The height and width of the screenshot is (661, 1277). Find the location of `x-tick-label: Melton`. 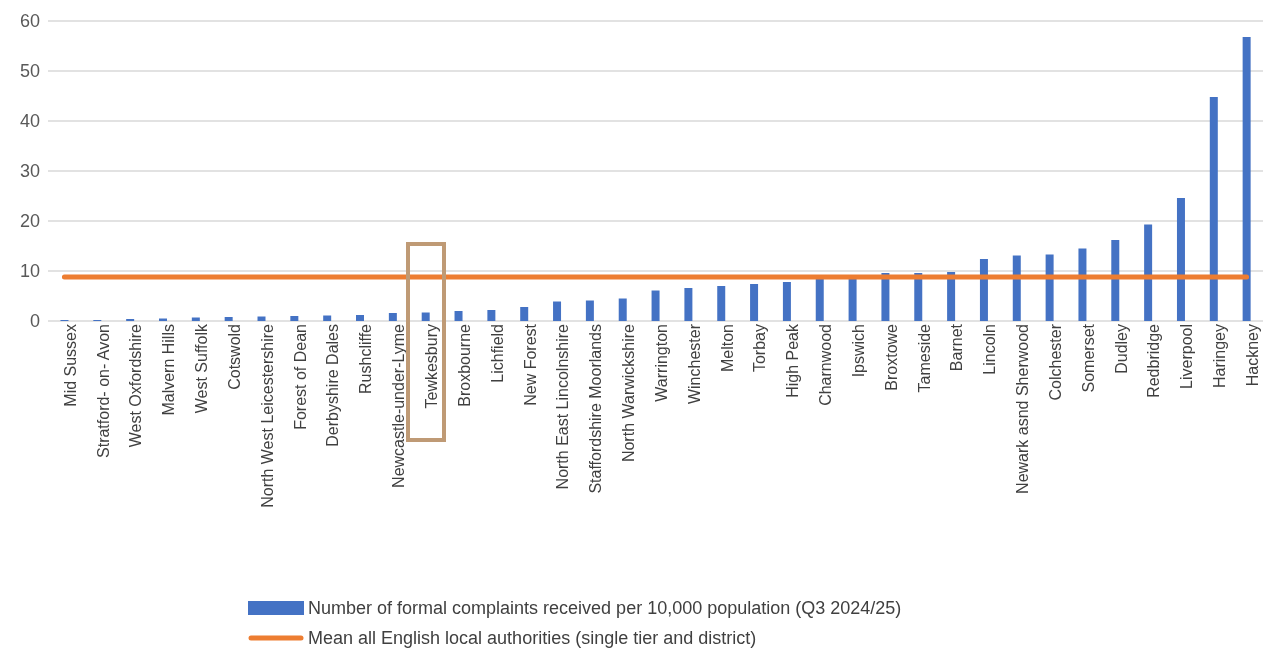

x-tick-label: Melton is located at coordinates (727, 348).